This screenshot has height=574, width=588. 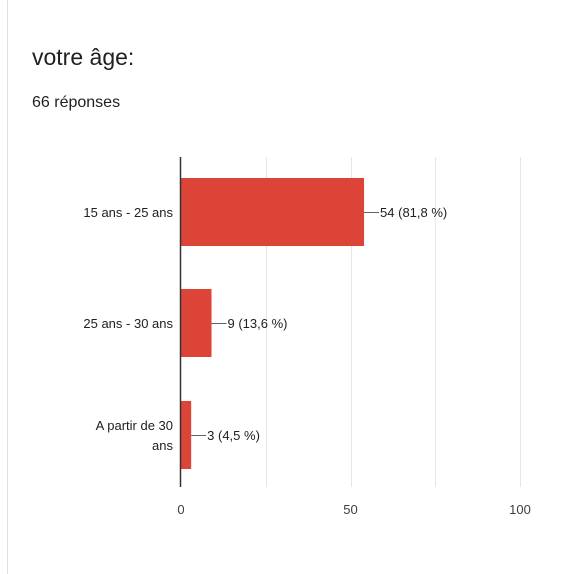 I want to click on data-label: 9 (13,6 %), so click(x=258, y=323).